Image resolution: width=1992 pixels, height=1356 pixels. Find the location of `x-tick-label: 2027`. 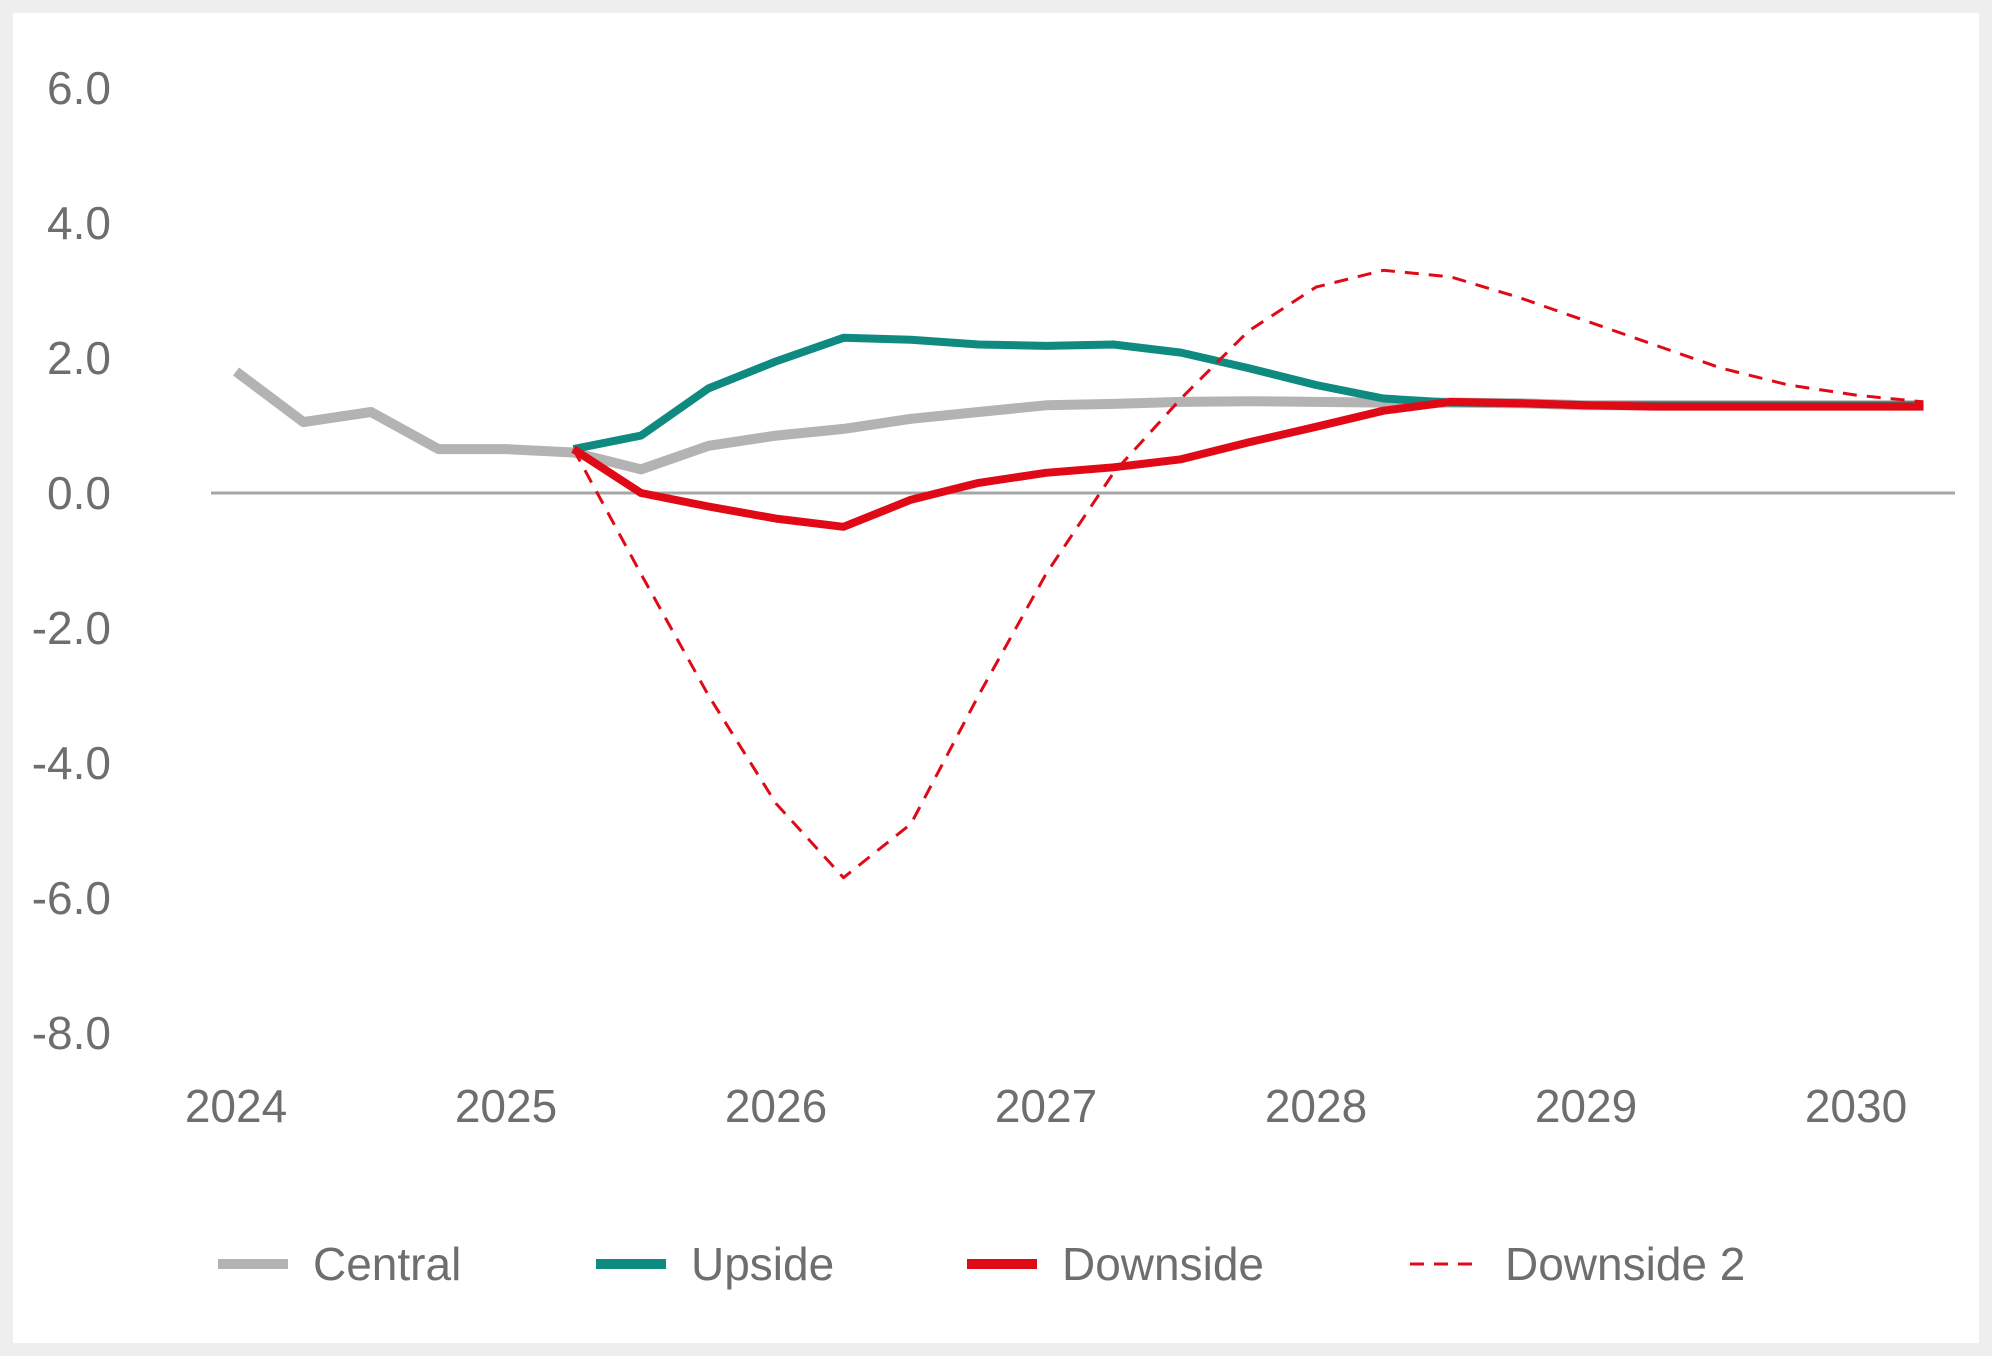

x-tick-label: 2027 is located at coordinates (1046, 1106).